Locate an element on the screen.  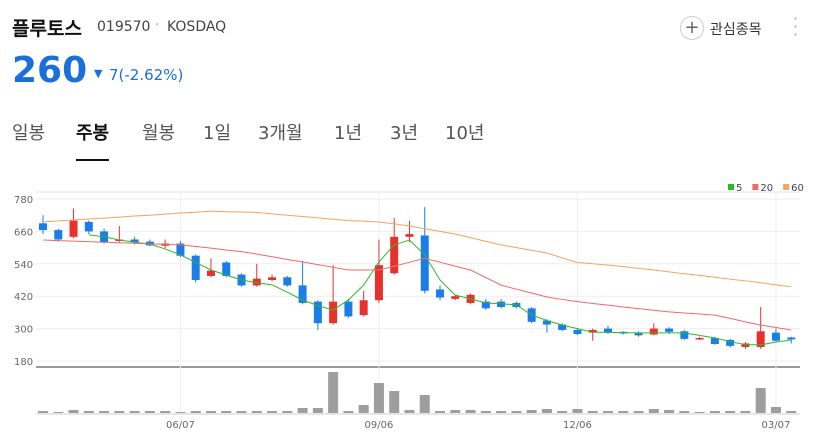
tab: 3개월 is located at coordinates (280, 133).